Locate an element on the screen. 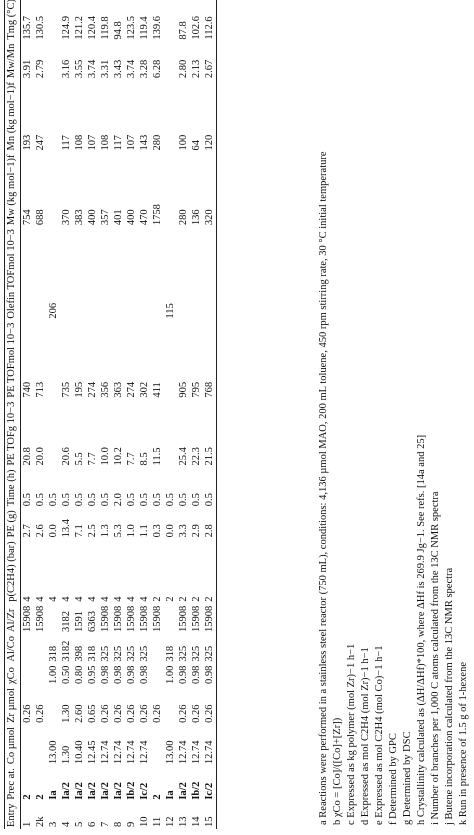  table-cell: 123.5 is located at coordinates (132, 28).